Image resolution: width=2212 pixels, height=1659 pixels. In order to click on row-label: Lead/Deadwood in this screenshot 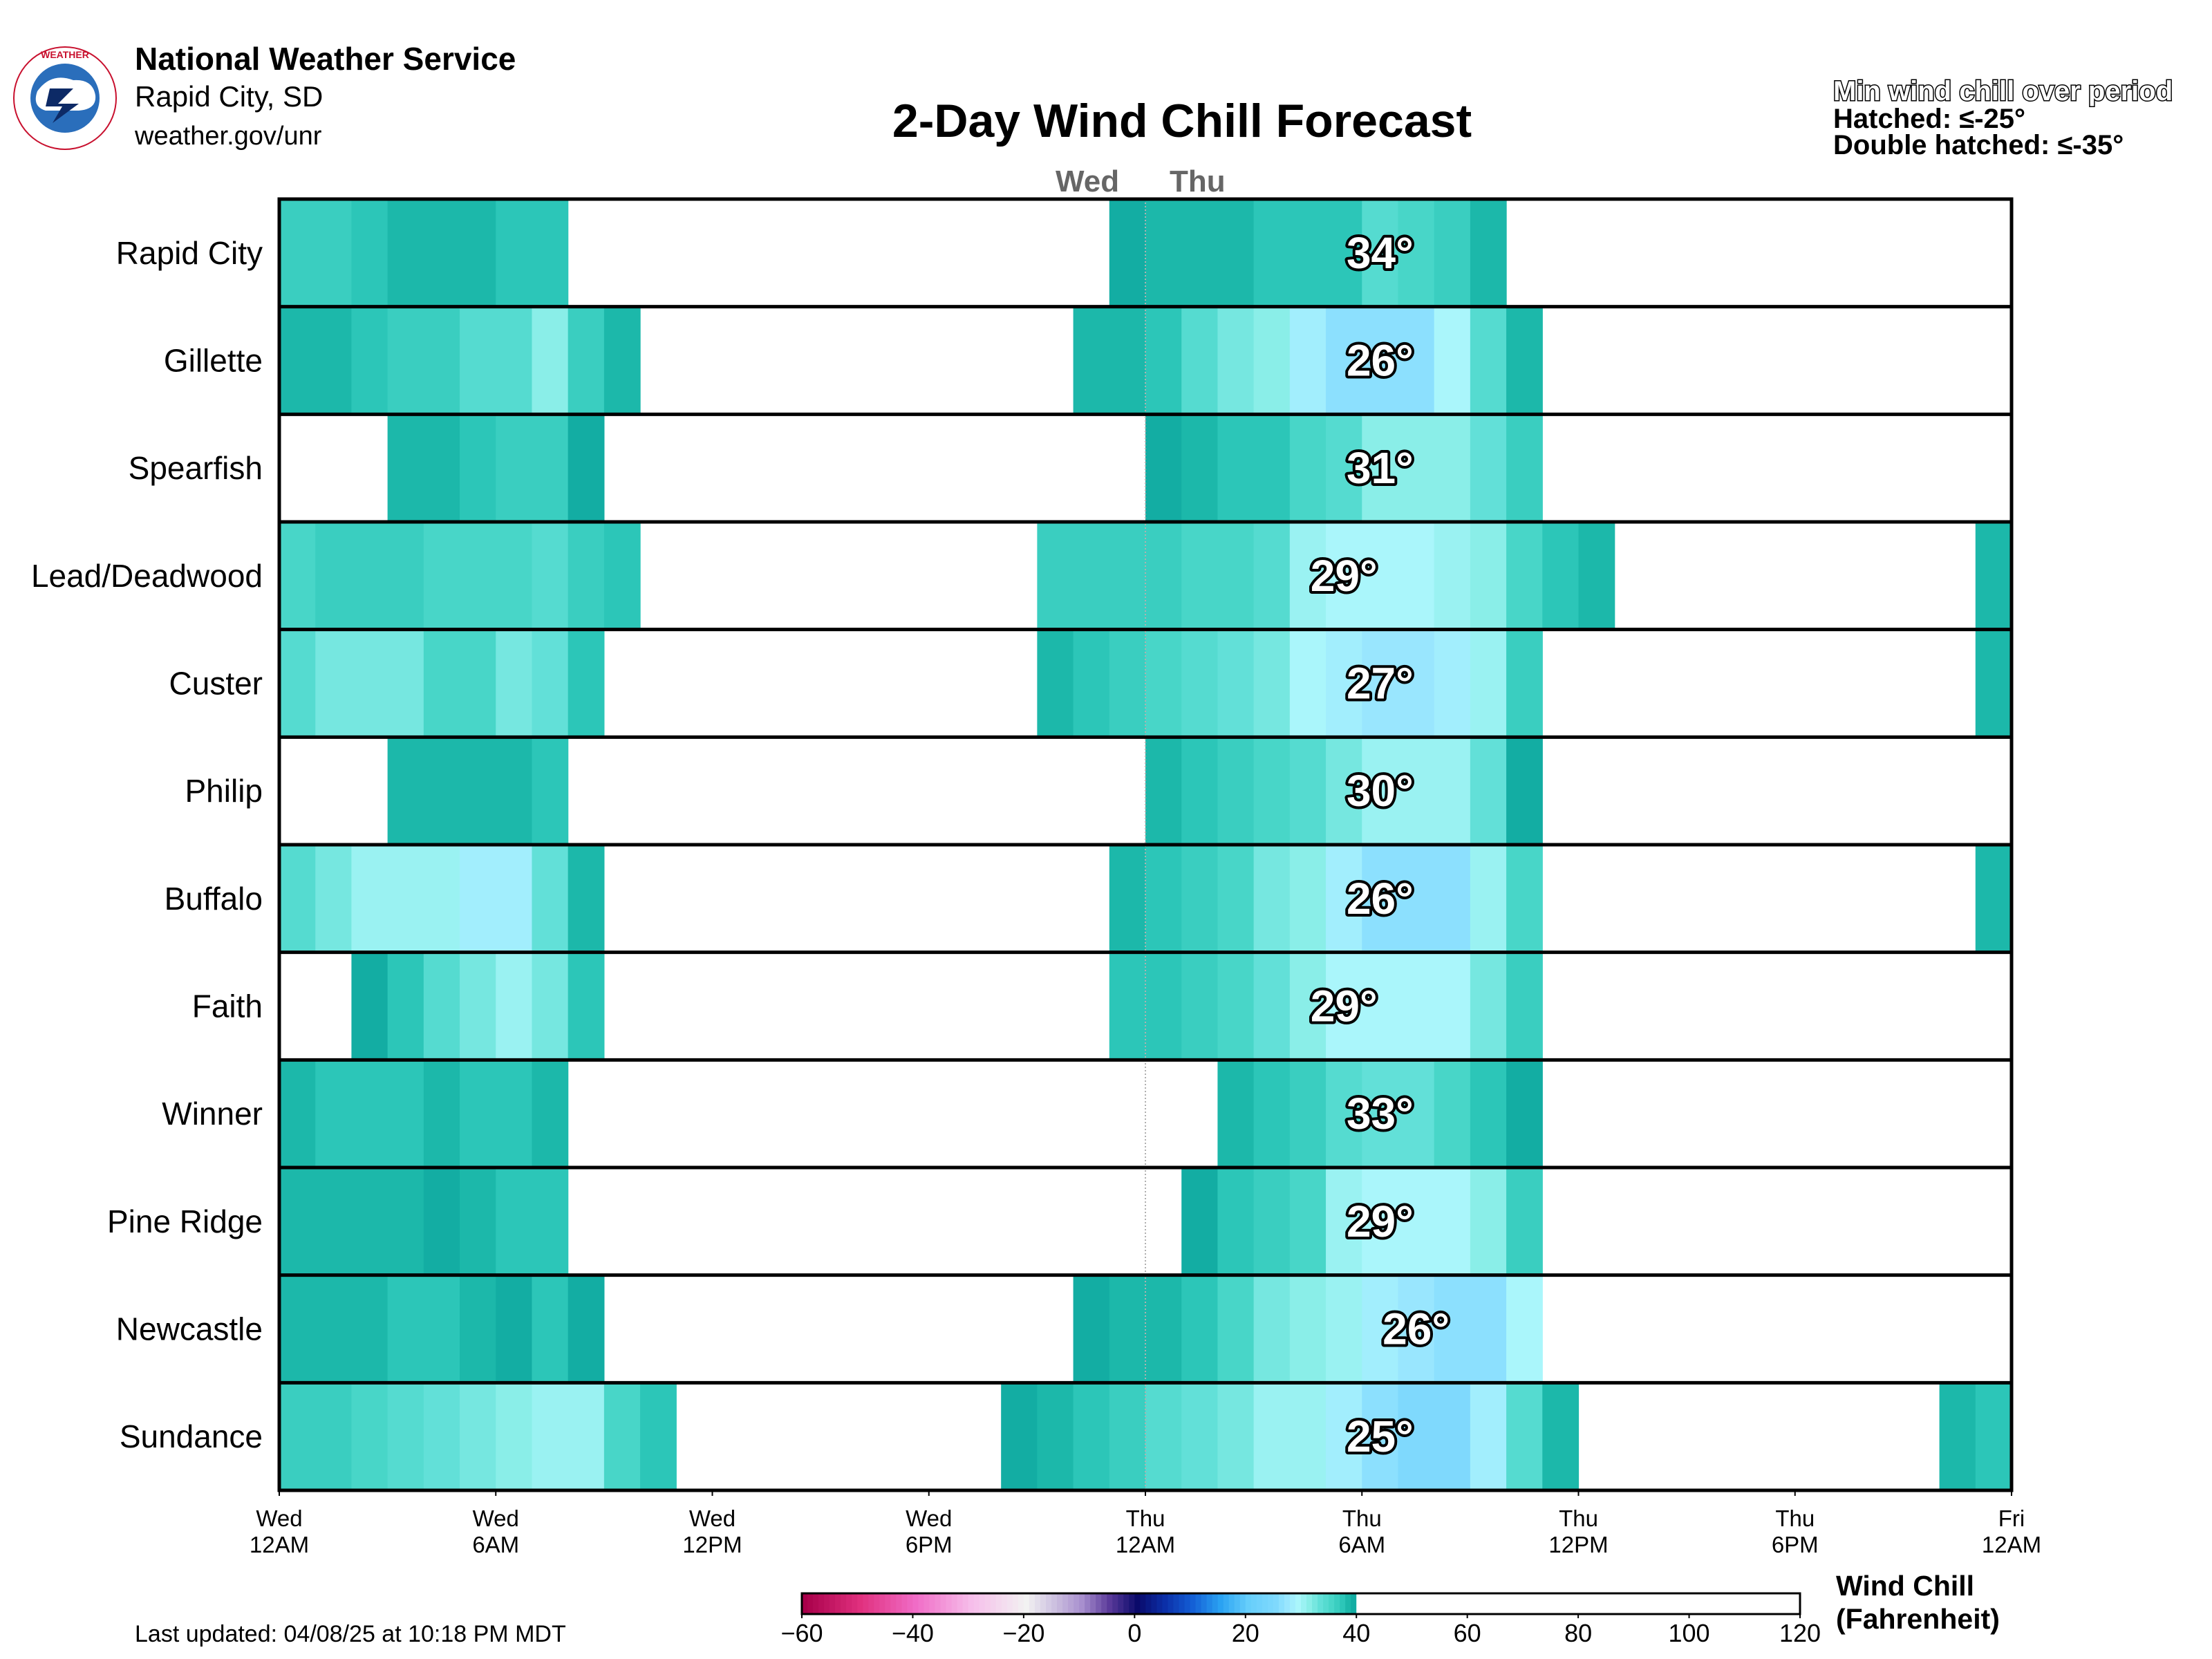, I will do `click(147, 576)`.